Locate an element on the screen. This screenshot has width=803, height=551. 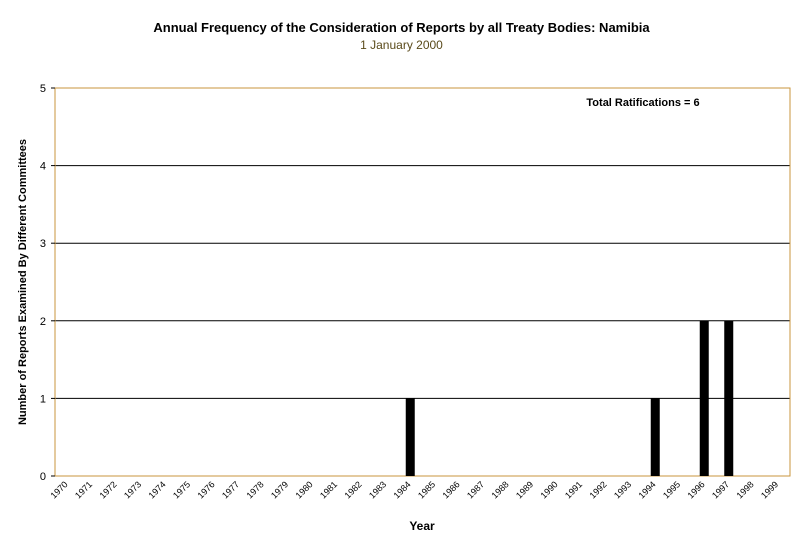
x-tick-label: 1977 is located at coordinates (230, 489).